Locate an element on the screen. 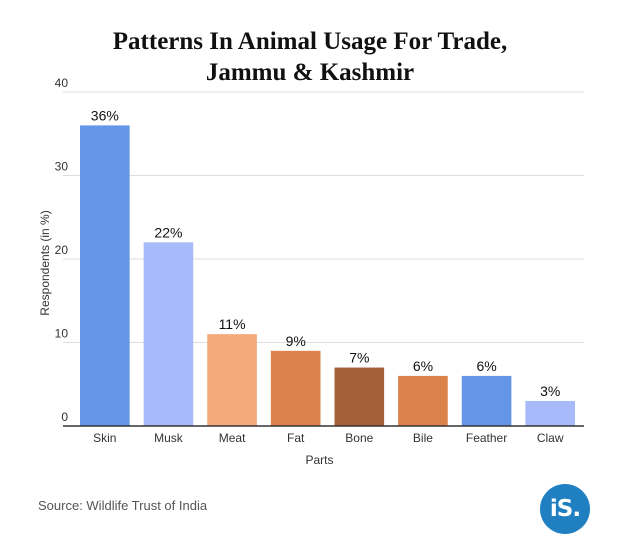  x-tick-label: Claw is located at coordinates (550, 438).